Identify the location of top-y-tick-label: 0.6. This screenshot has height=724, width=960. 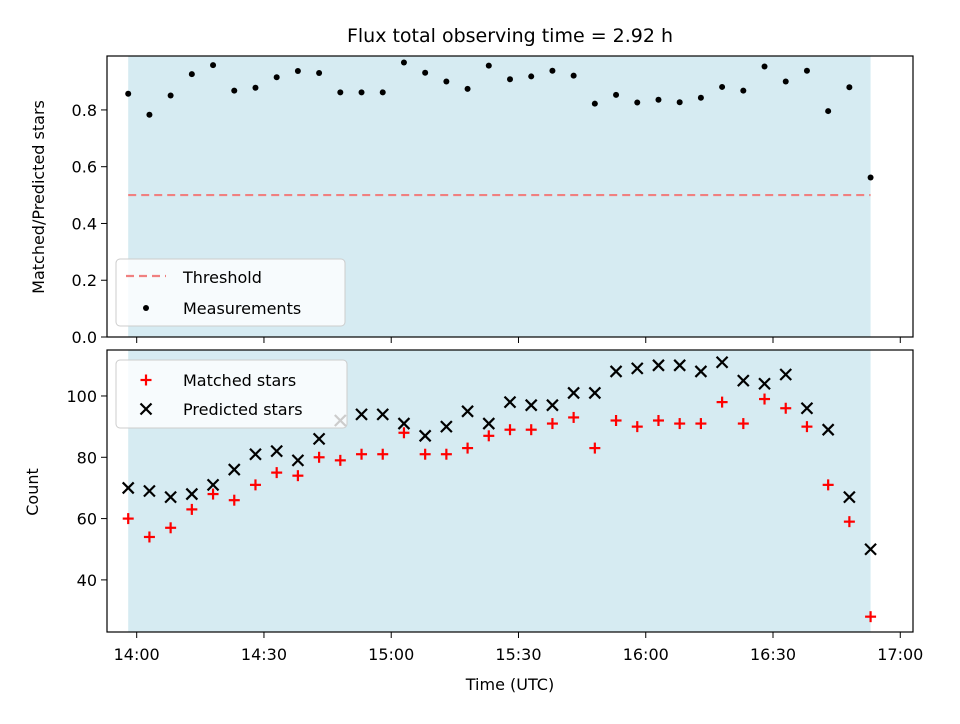
(84, 167).